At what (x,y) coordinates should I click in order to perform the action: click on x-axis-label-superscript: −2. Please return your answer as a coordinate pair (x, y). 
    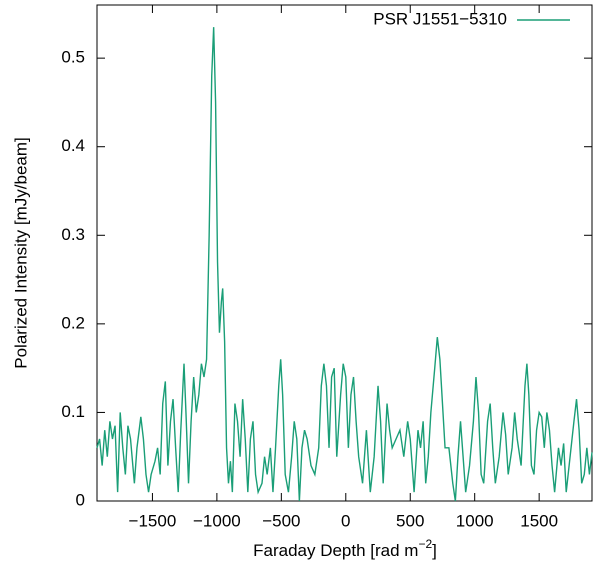
    Looking at the image, I should click on (425, 544).